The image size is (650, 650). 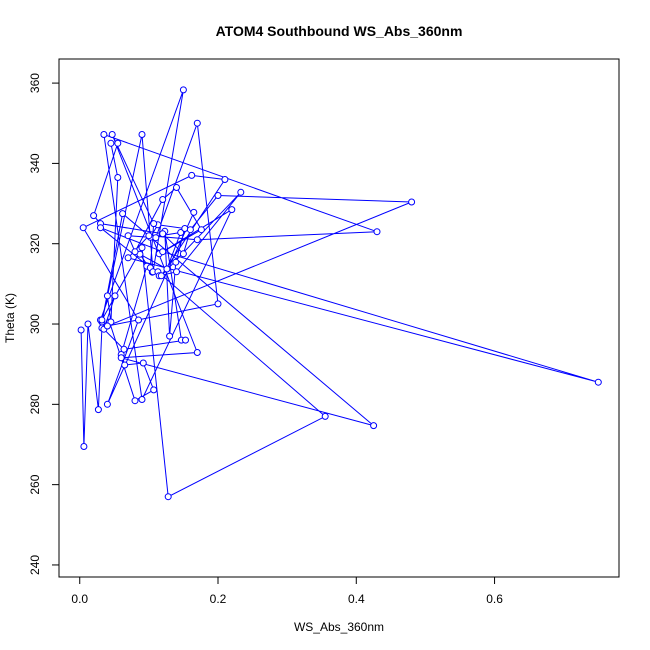 What do you see at coordinates (35, 324) in the screenshot?
I see `y-tick-label: 300` at bounding box center [35, 324].